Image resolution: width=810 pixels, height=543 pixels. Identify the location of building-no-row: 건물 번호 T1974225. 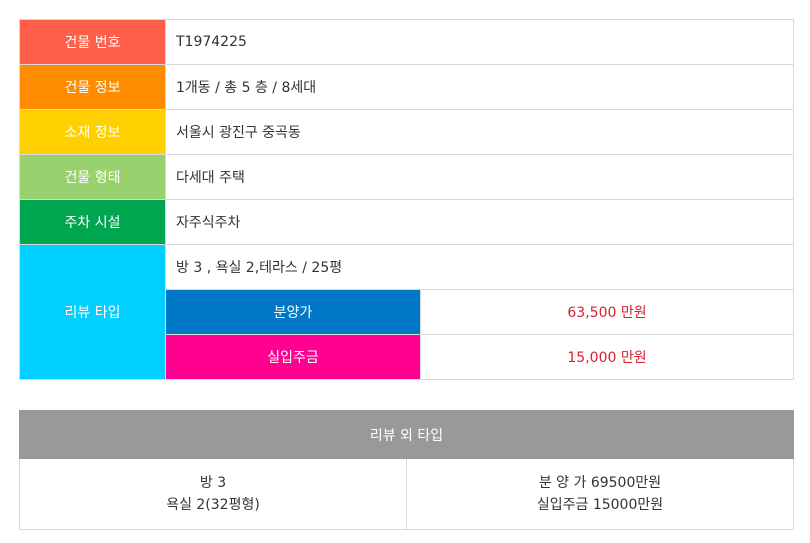
(406, 42).